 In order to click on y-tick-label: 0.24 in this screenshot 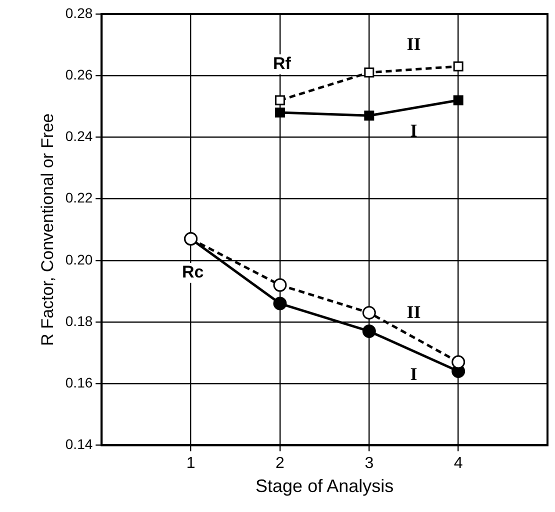, I will do `click(79, 136)`.